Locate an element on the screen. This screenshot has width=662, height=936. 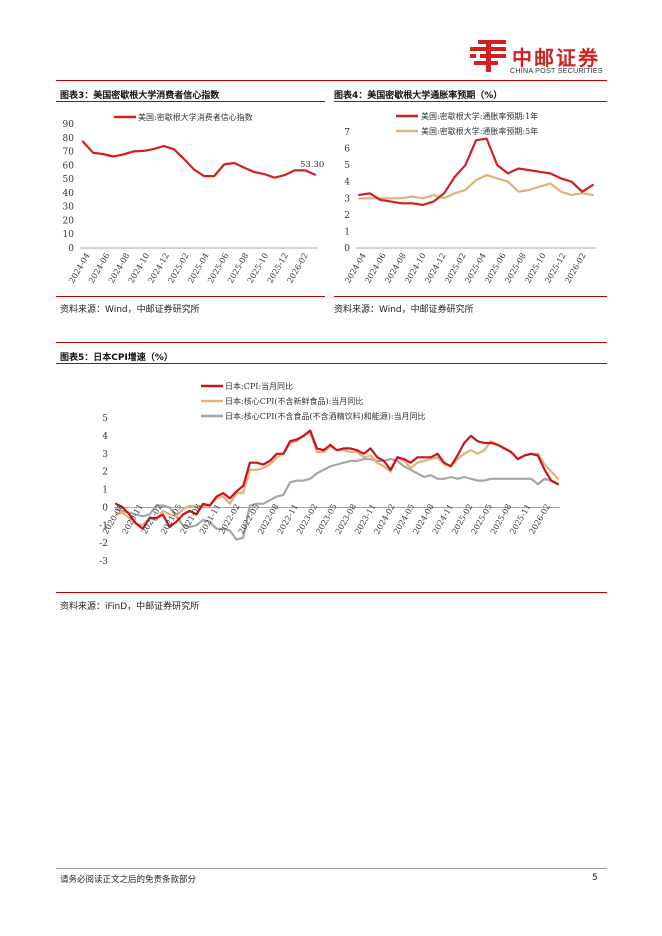
figure3-legend: 美国:密歇根大学消费者信心指数 is located at coordinates (183, 117).